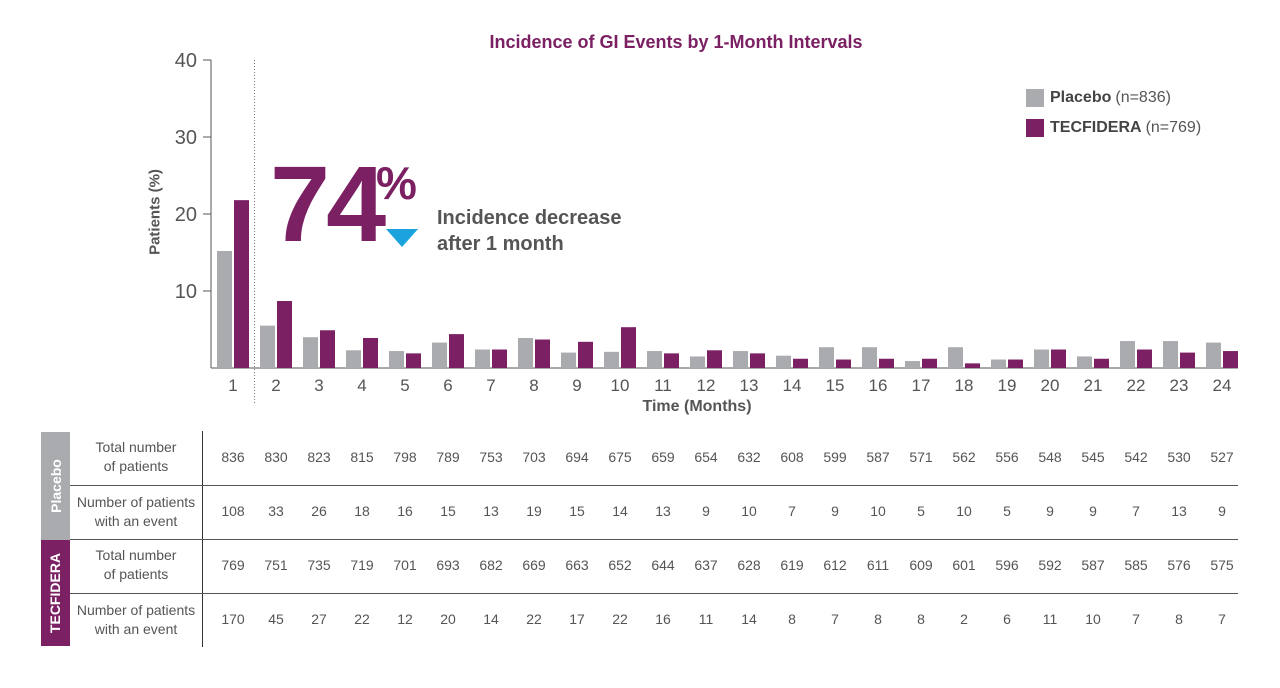 This screenshot has width=1280, height=688. What do you see at coordinates (697, 406) in the screenshot?
I see `x-axis-label: Time (Months)` at bounding box center [697, 406].